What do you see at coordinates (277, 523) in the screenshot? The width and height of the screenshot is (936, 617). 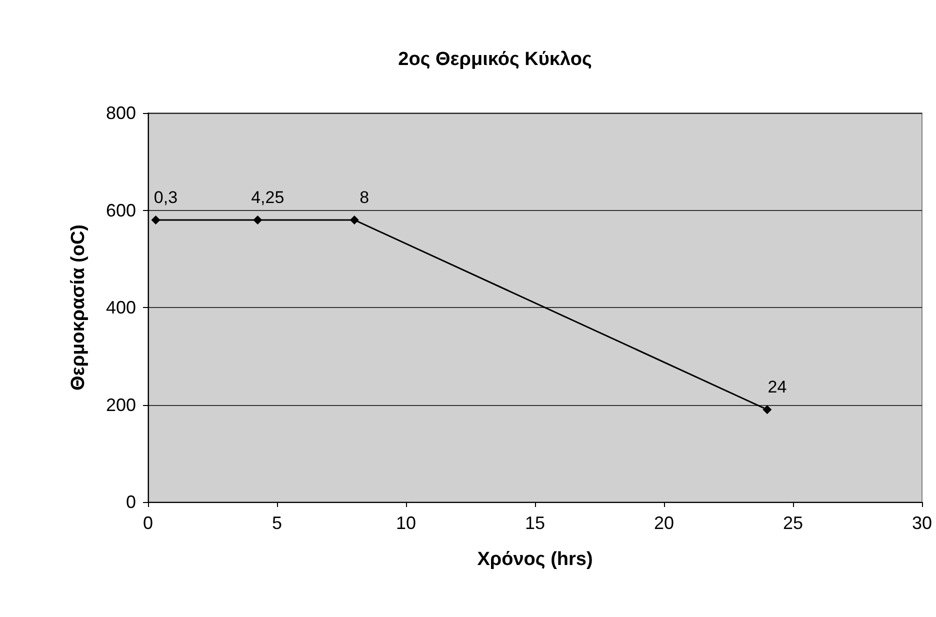 I see `x-tick-label: 5` at bounding box center [277, 523].